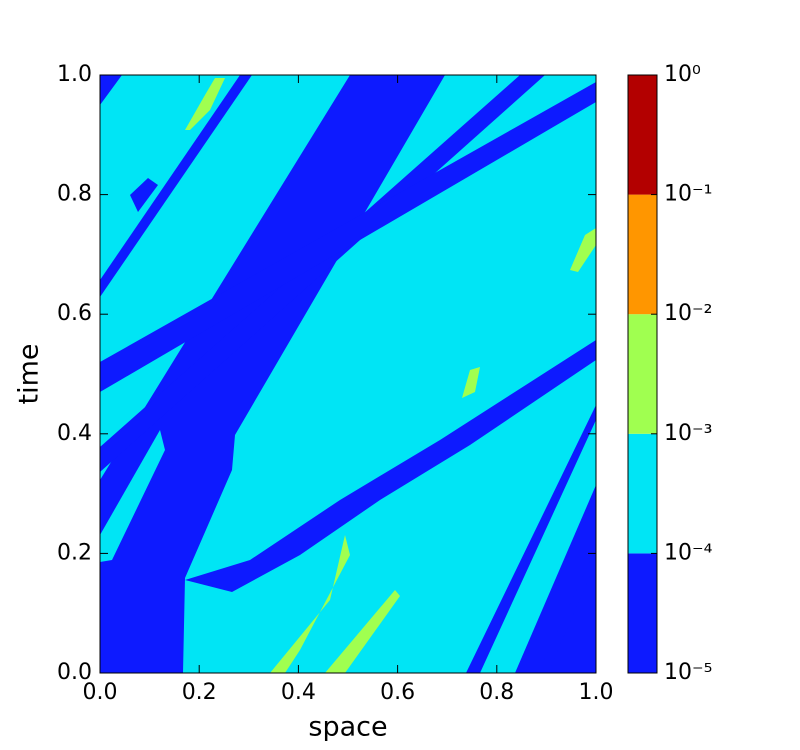  Describe the element at coordinates (596, 692) in the screenshot. I see `x-tick-label: 1.0` at that location.